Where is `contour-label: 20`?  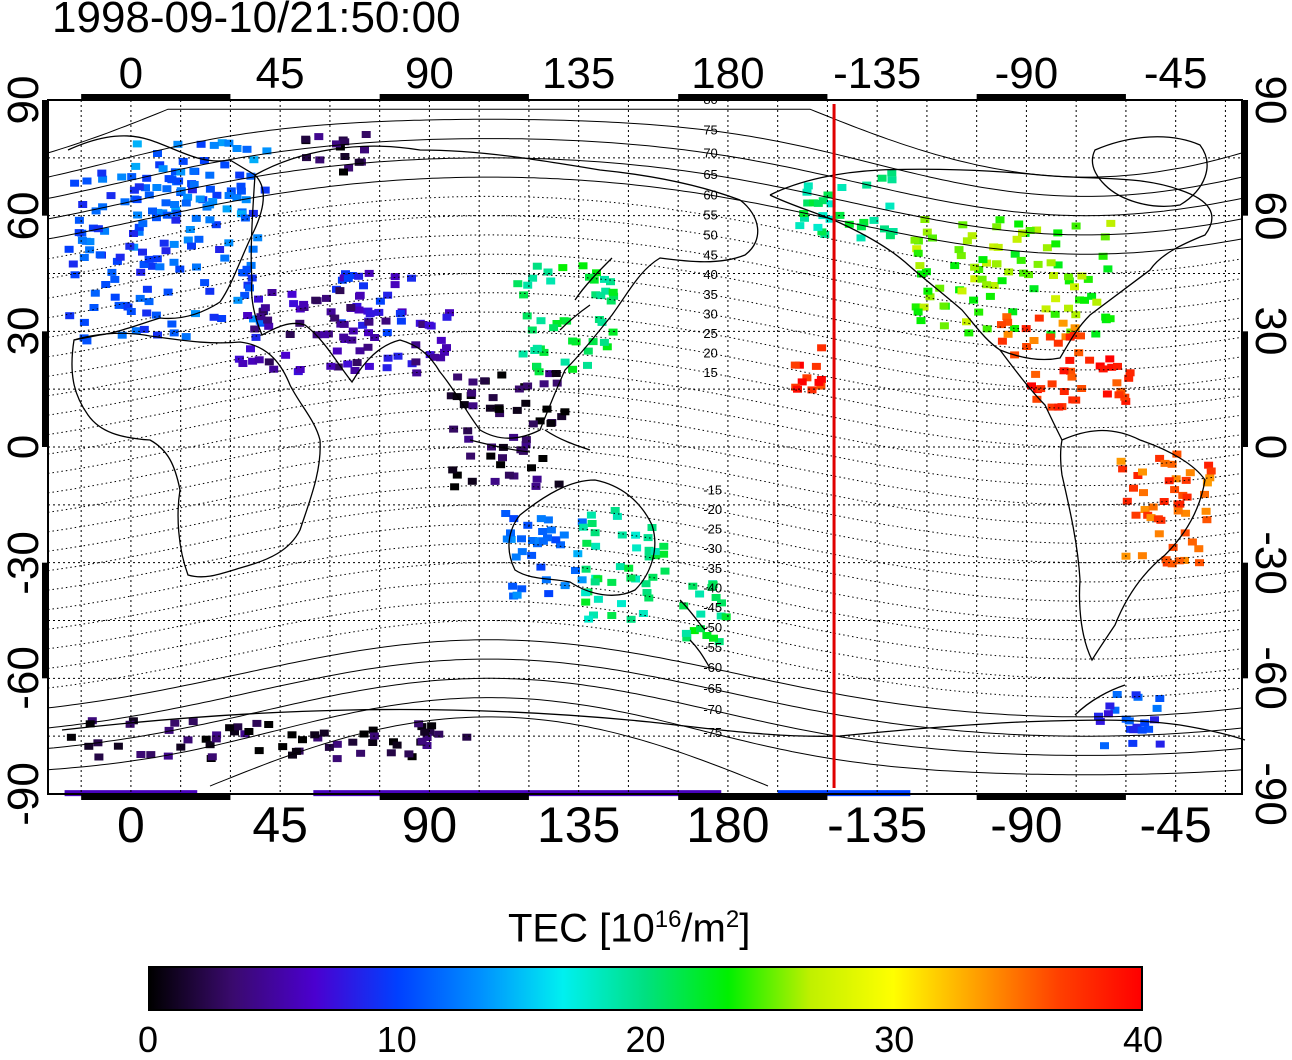 contour-label: 20 is located at coordinates (710, 353).